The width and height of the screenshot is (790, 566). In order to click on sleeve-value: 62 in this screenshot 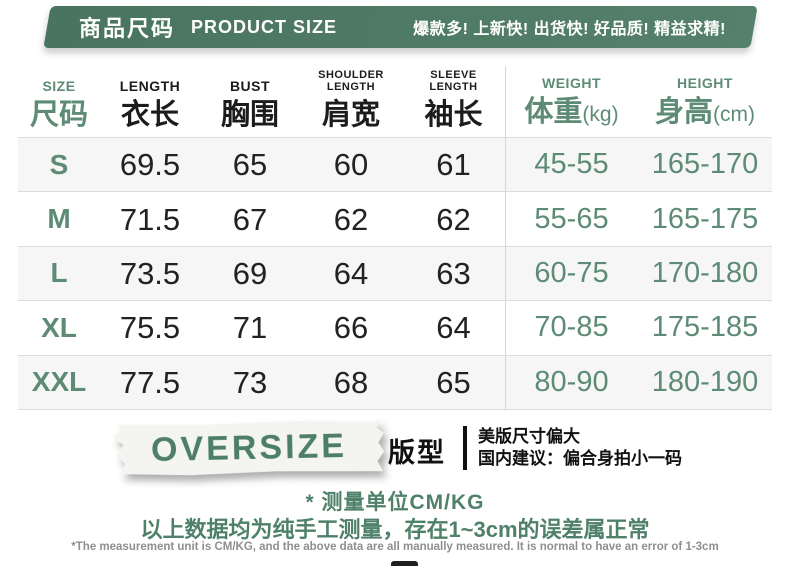, I will do `click(453, 219)`.